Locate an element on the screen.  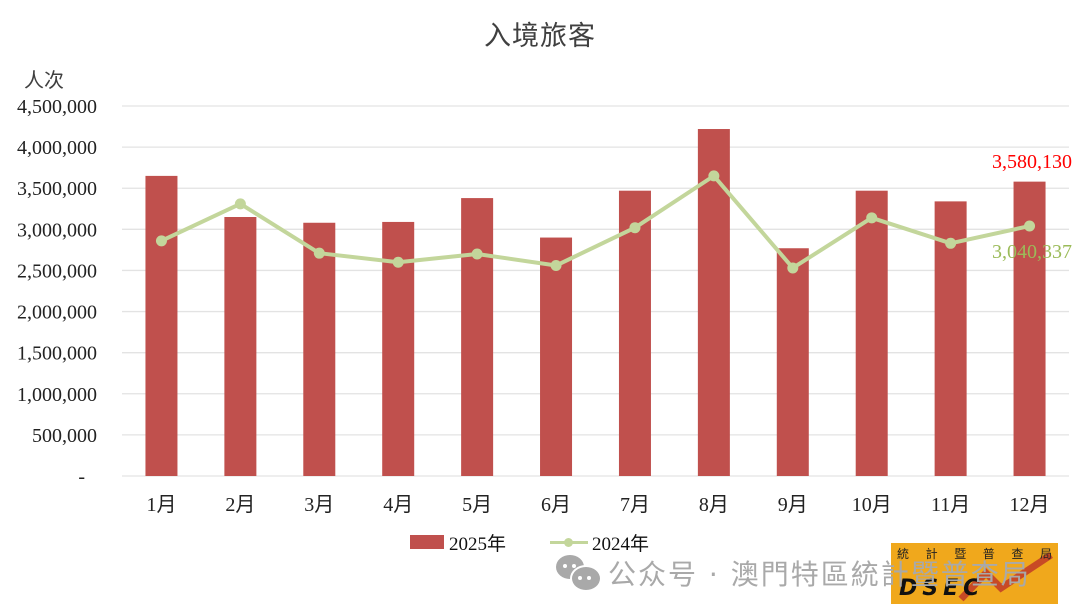
x-tick-label: 12月 is located at coordinates (1030, 505).